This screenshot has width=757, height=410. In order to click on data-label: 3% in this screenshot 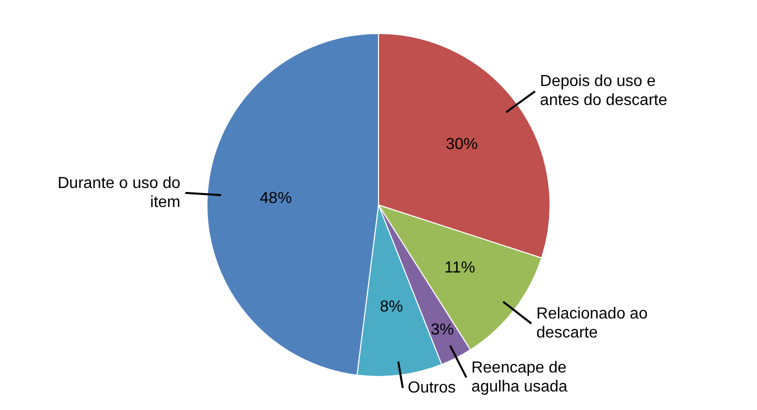, I will do `click(442, 330)`.